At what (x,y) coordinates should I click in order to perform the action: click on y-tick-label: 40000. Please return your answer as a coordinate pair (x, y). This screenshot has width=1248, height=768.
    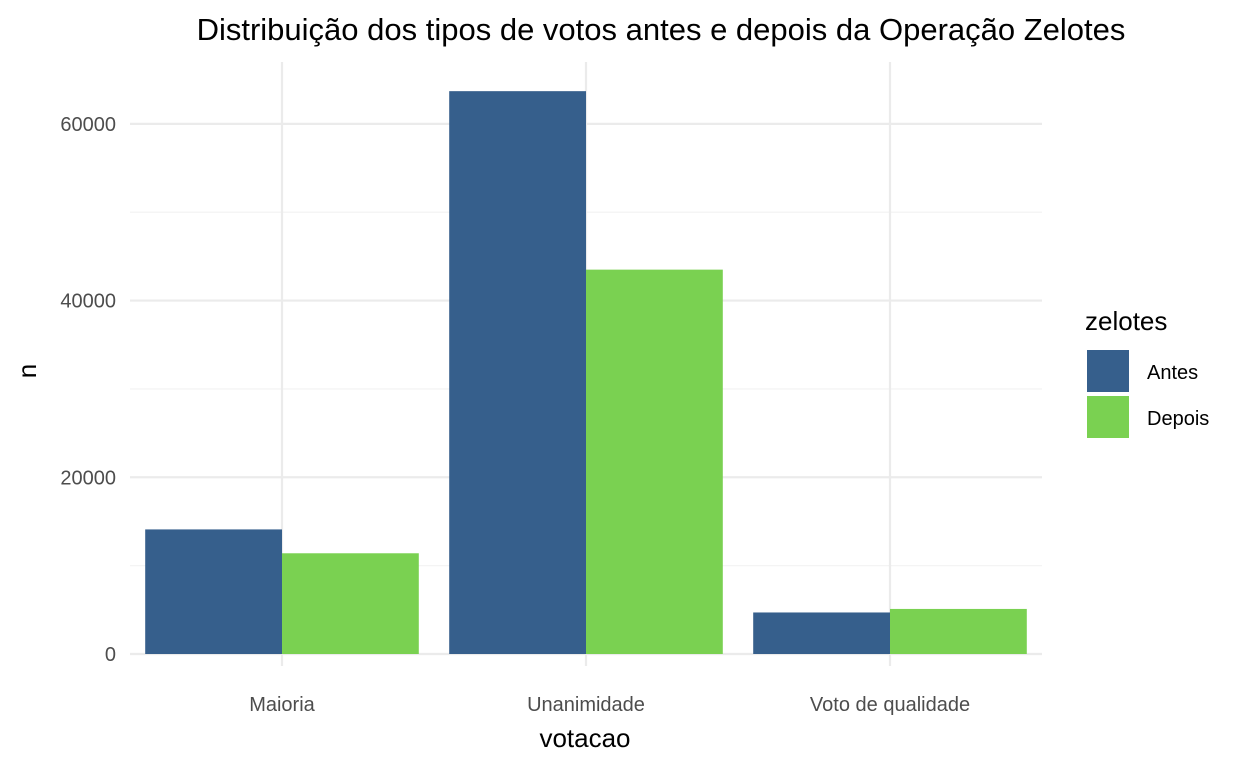
    Looking at the image, I should click on (88, 302).